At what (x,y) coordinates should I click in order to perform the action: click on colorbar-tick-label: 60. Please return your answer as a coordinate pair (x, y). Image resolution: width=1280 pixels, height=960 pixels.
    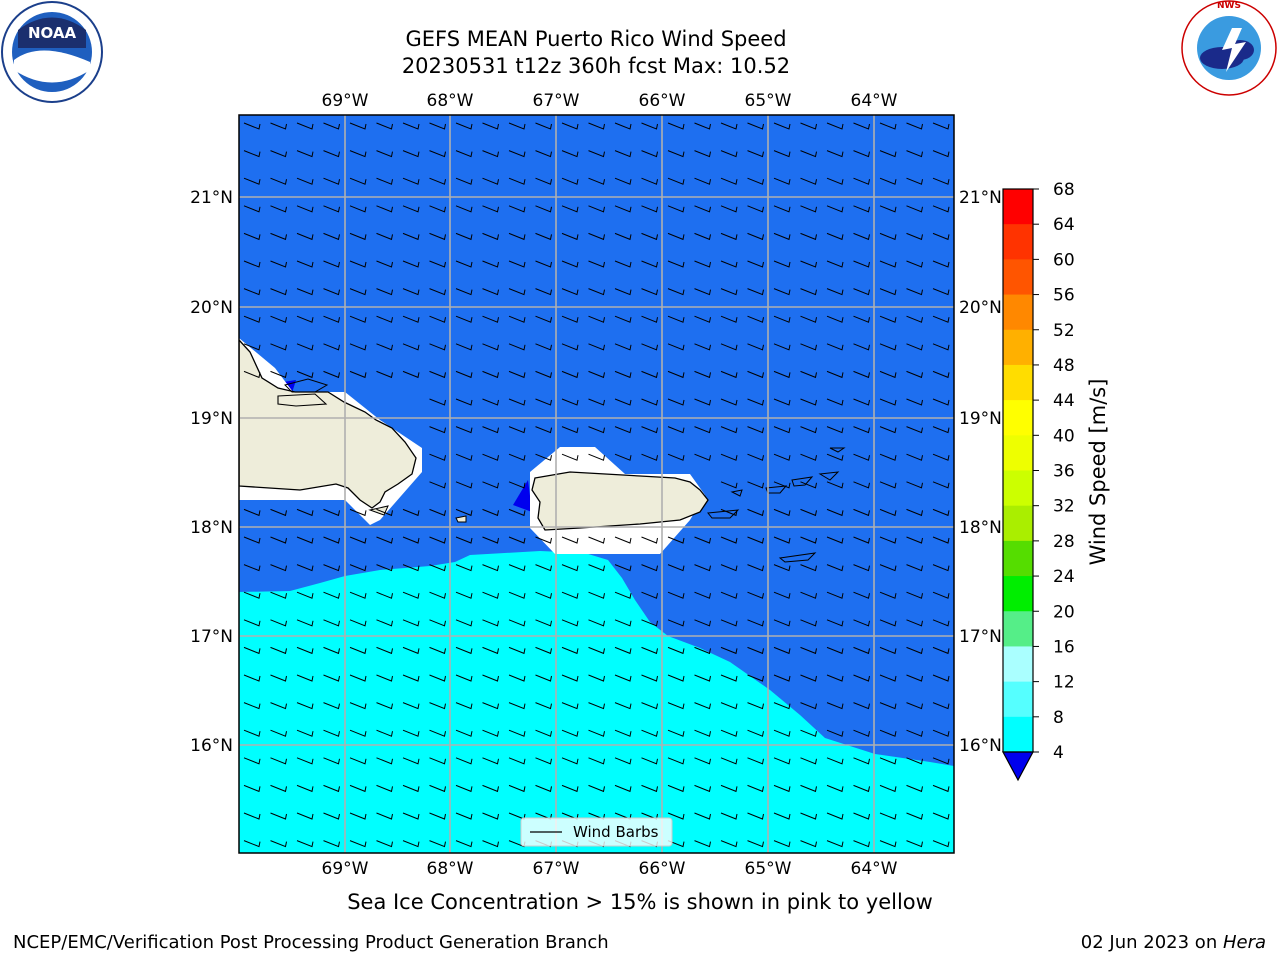
    Looking at the image, I should click on (1064, 260).